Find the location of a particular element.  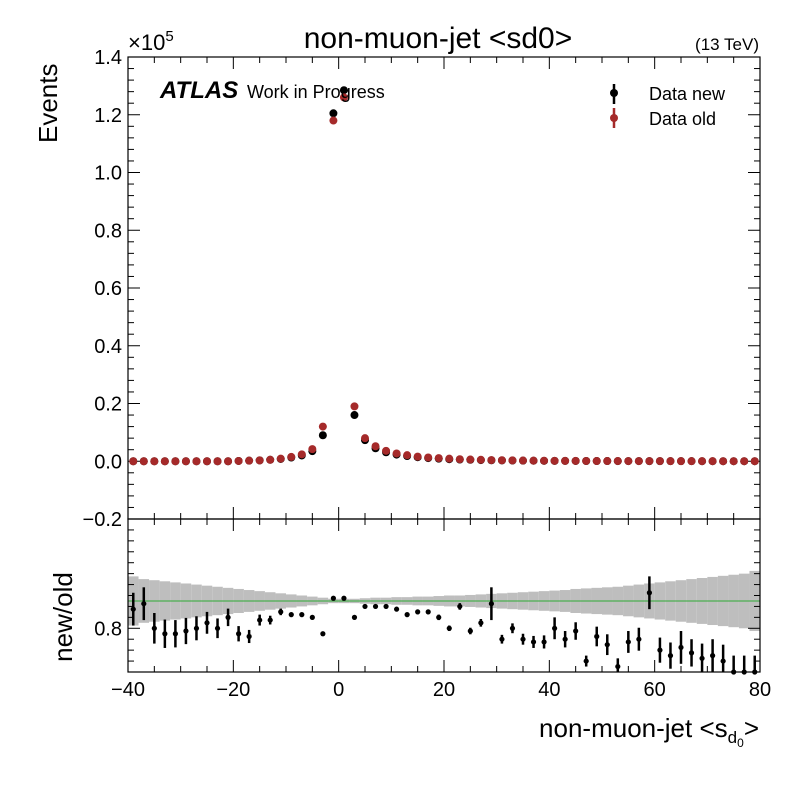

atlas-label: ATLAS is located at coordinates (198, 90).